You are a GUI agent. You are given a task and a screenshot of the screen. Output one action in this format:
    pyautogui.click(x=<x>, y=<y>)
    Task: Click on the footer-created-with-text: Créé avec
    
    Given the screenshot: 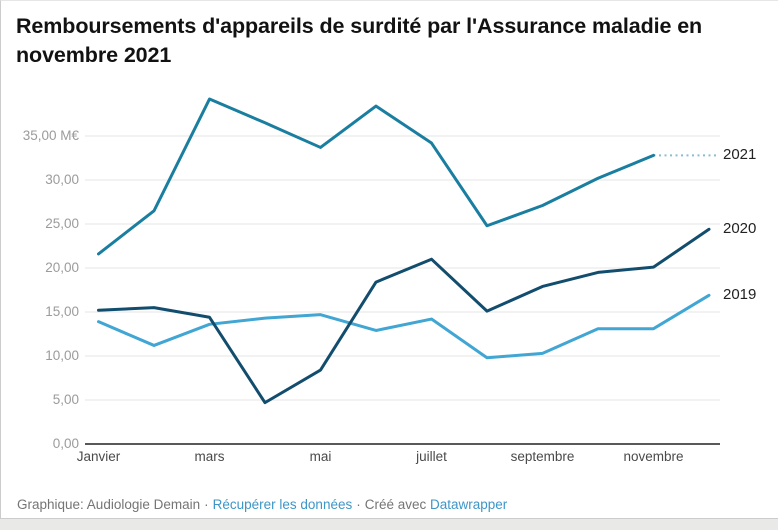 What is the action you would take?
    pyautogui.click(x=395, y=504)
    